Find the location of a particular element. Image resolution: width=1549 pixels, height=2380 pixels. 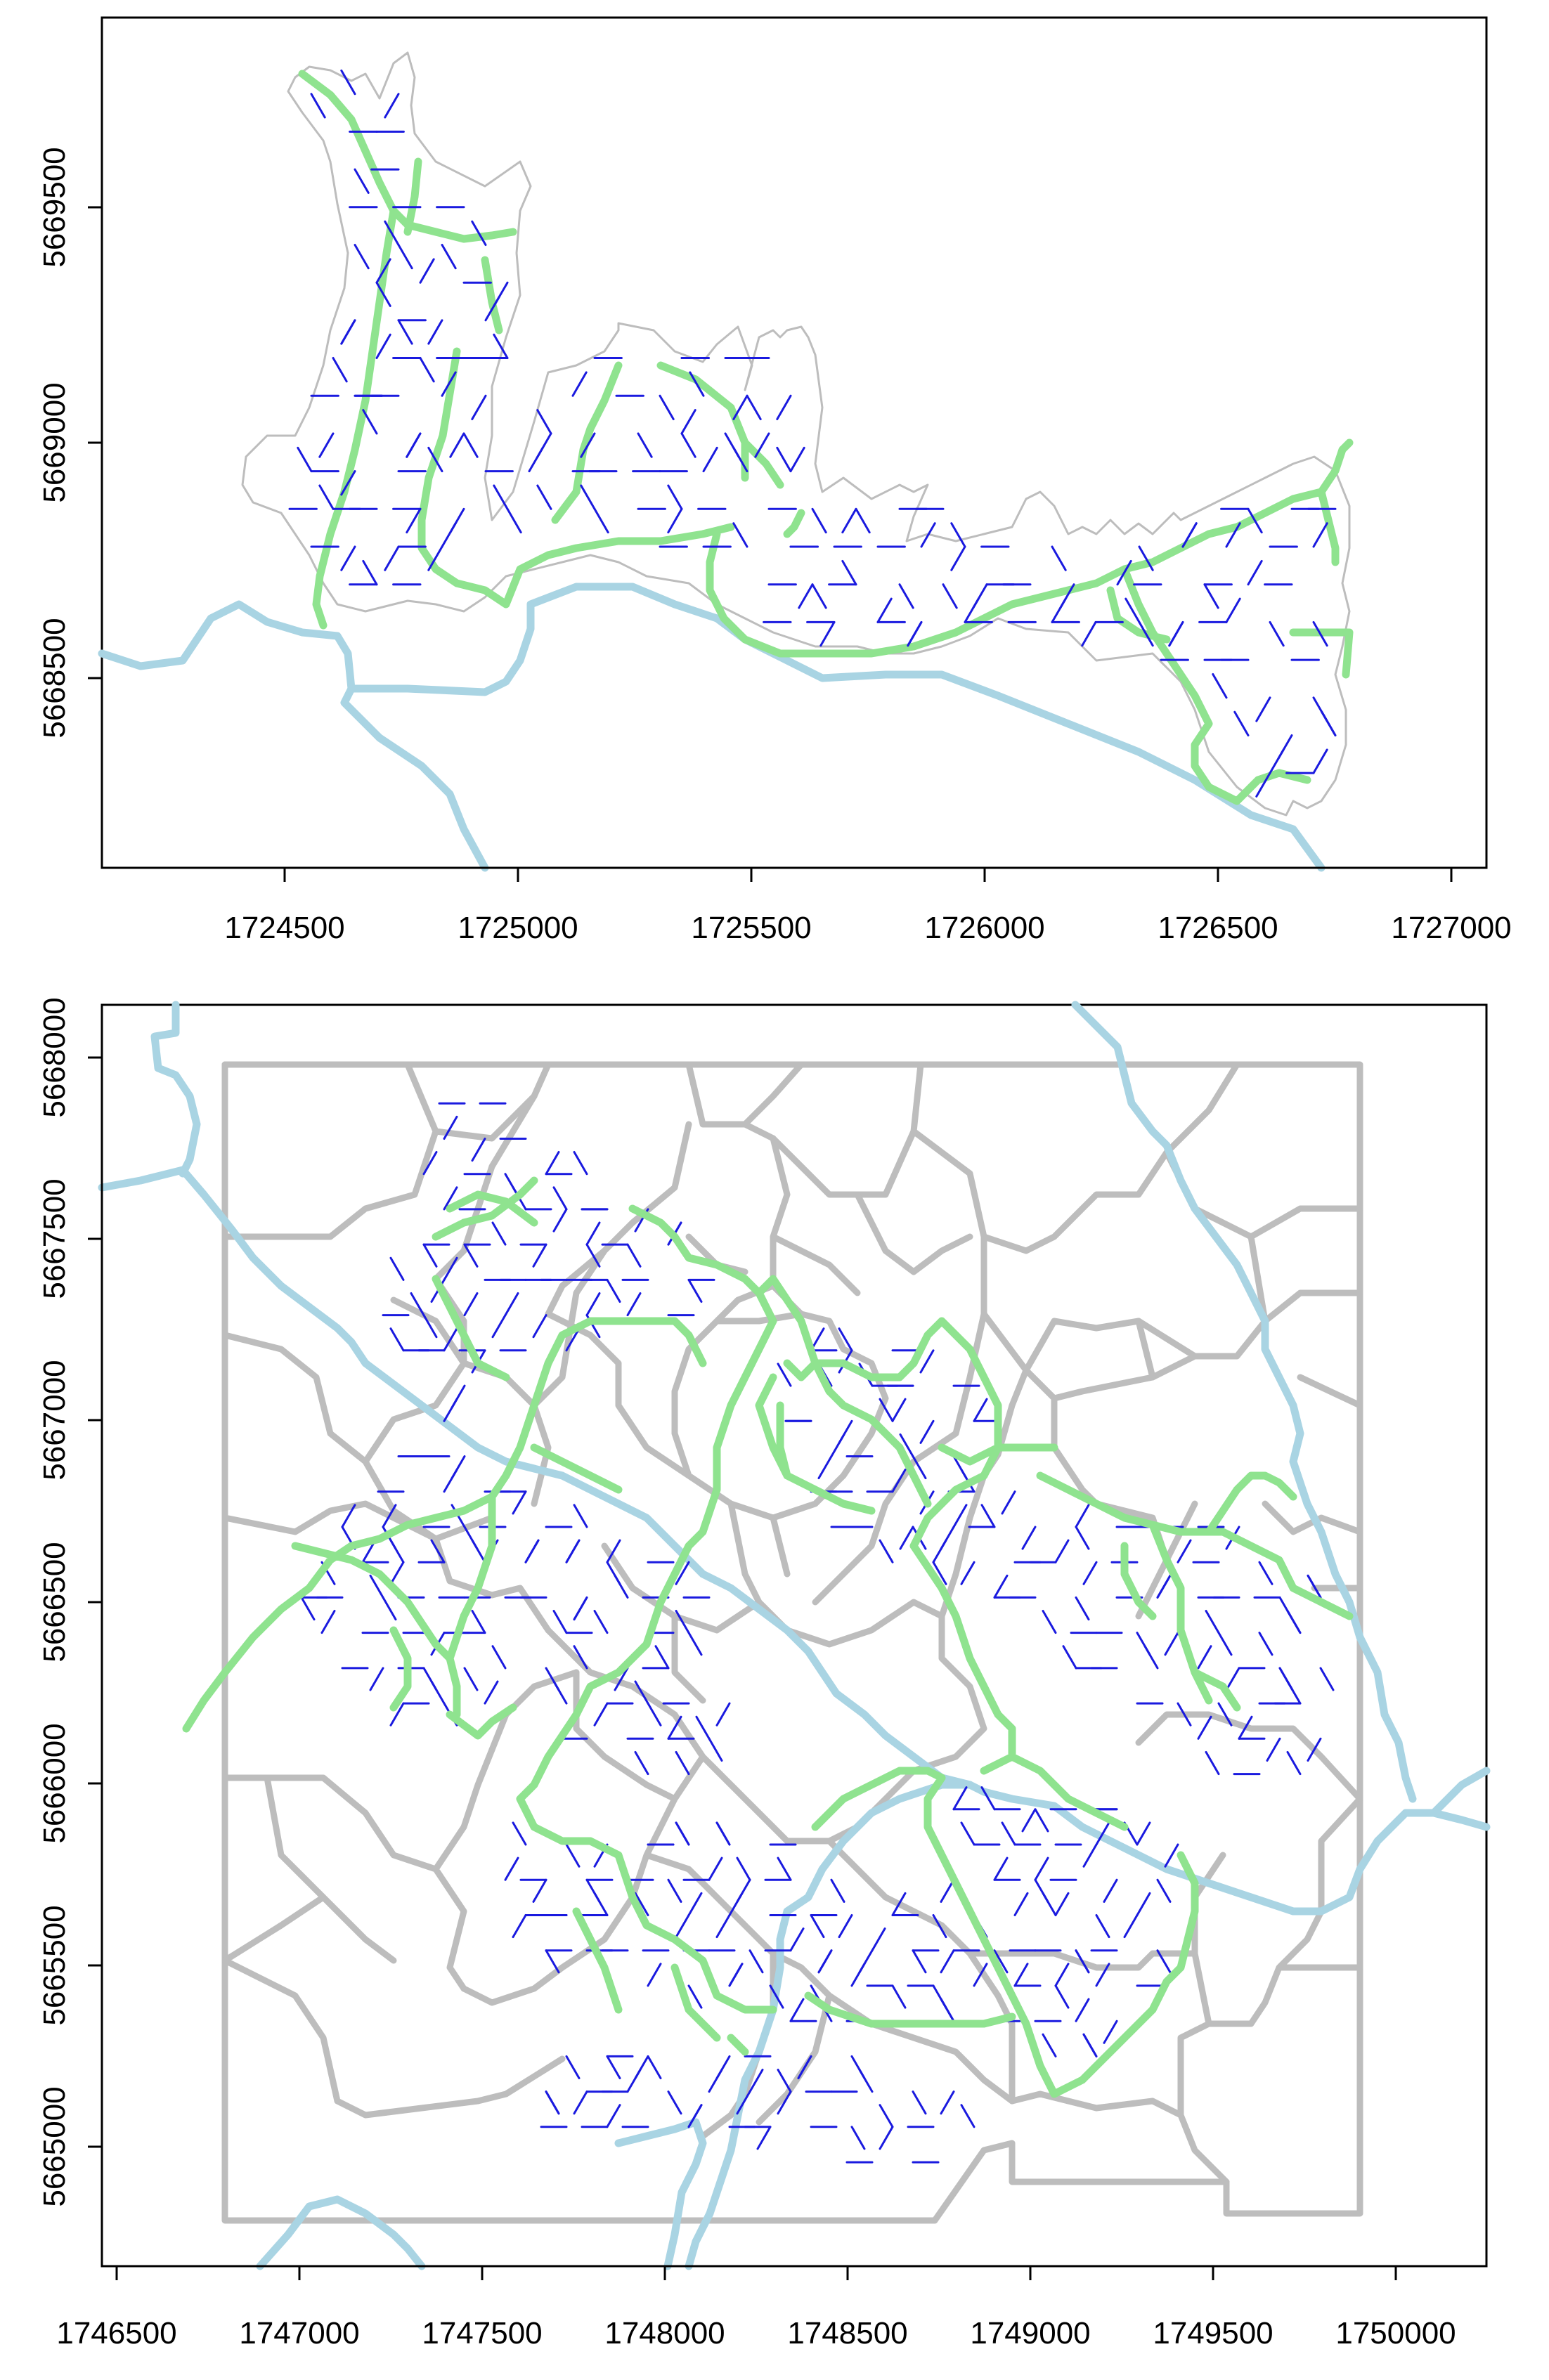

top-x-tick-label: 1726500 is located at coordinates (1218, 928).